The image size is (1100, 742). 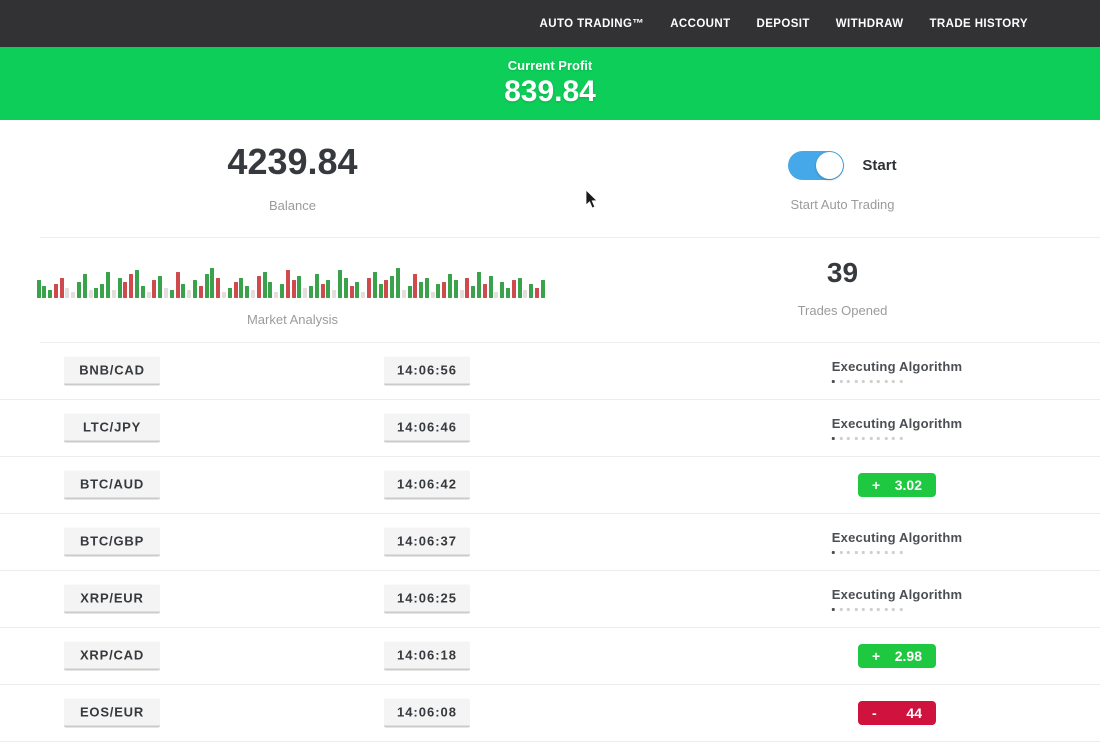 What do you see at coordinates (700, 23) in the screenshot?
I see `nav-item-account: ACCOUNT` at bounding box center [700, 23].